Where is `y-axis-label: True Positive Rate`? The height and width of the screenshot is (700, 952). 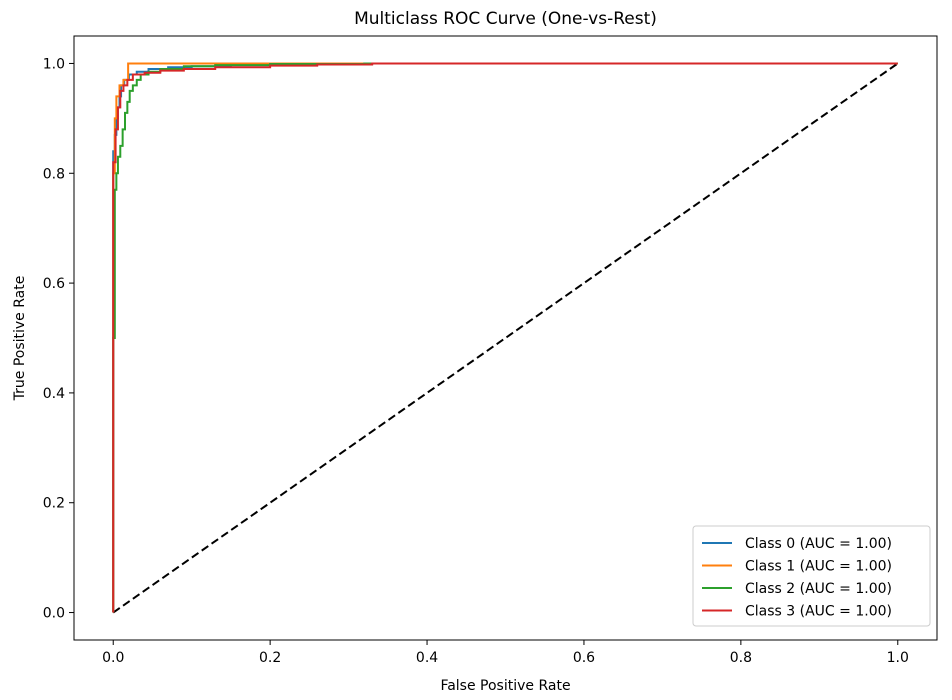
y-axis-label: True Positive Rate is located at coordinates (20, 339).